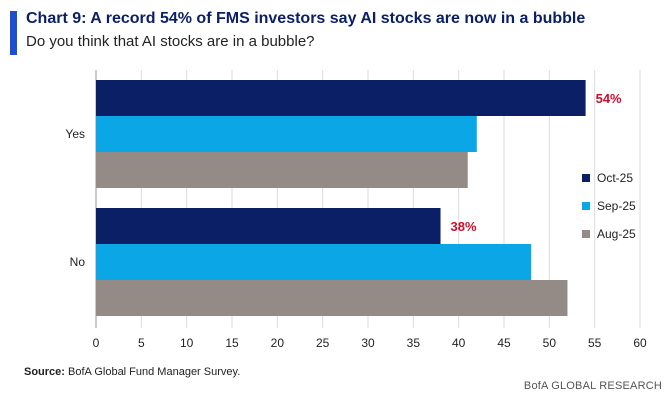 This screenshot has width=672, height=402. What do you see at coordinates (323, 343) in the screenshot?
I see `x-tick-label-25: 25` at bounding box center [323, 343].